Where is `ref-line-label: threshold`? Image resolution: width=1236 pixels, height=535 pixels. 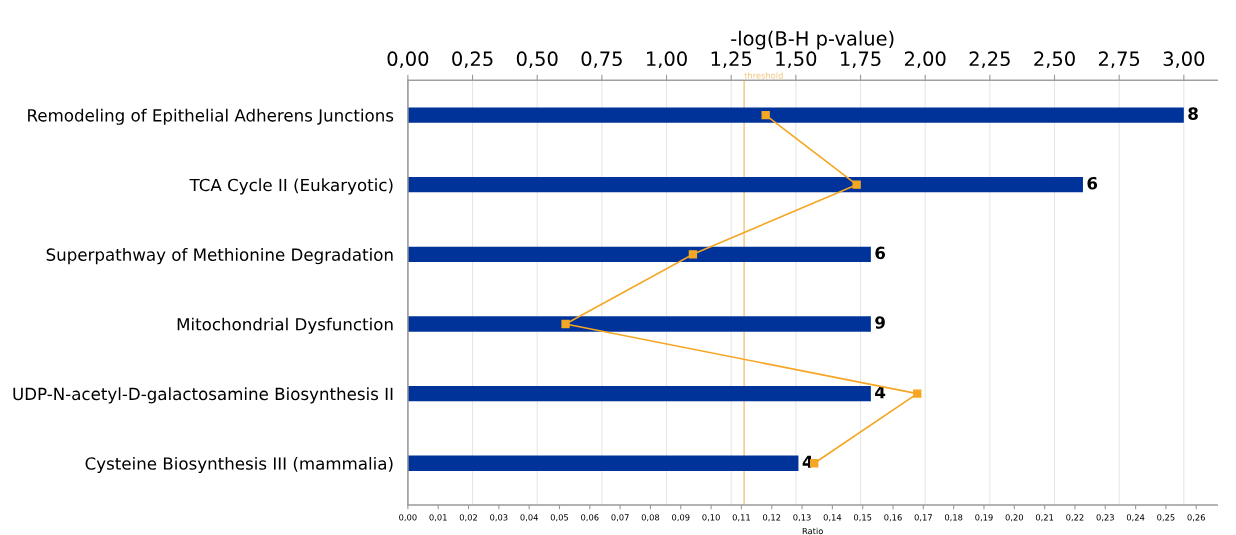 ref-line-label: threshold is located at coordinates (763, 75).